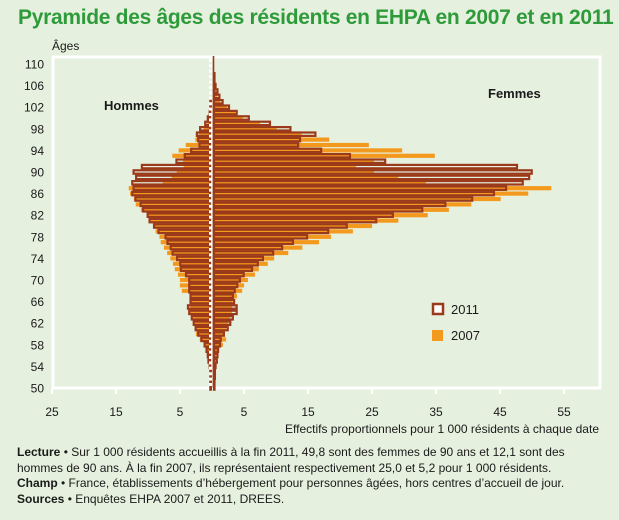  Describe the element at coordinates (131, 105) in the screenshot. I see `group-label-hommes: Hommes` at that location.